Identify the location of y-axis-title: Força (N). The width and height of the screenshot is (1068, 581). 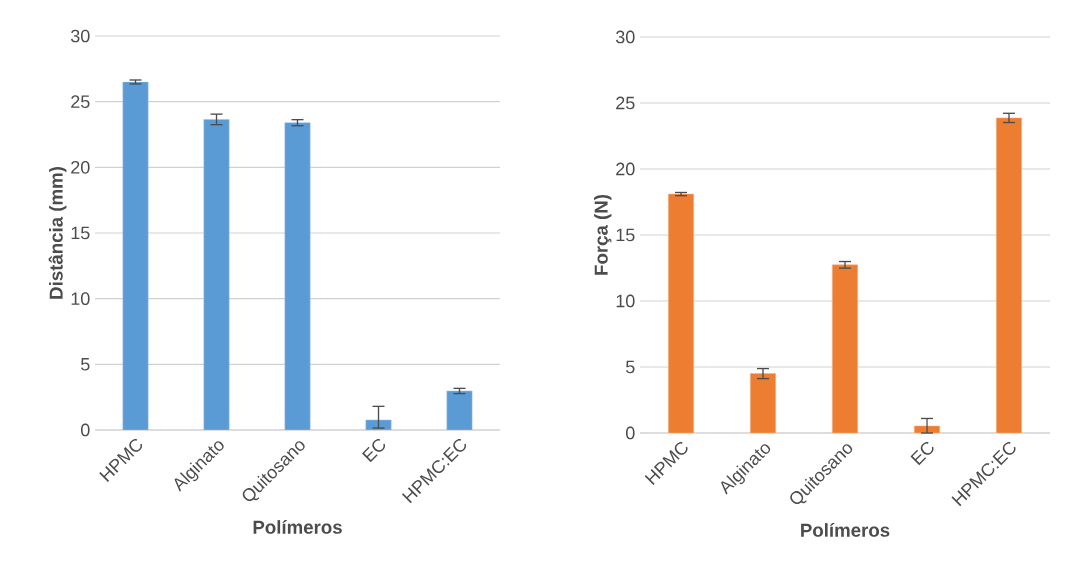
(603, 234).